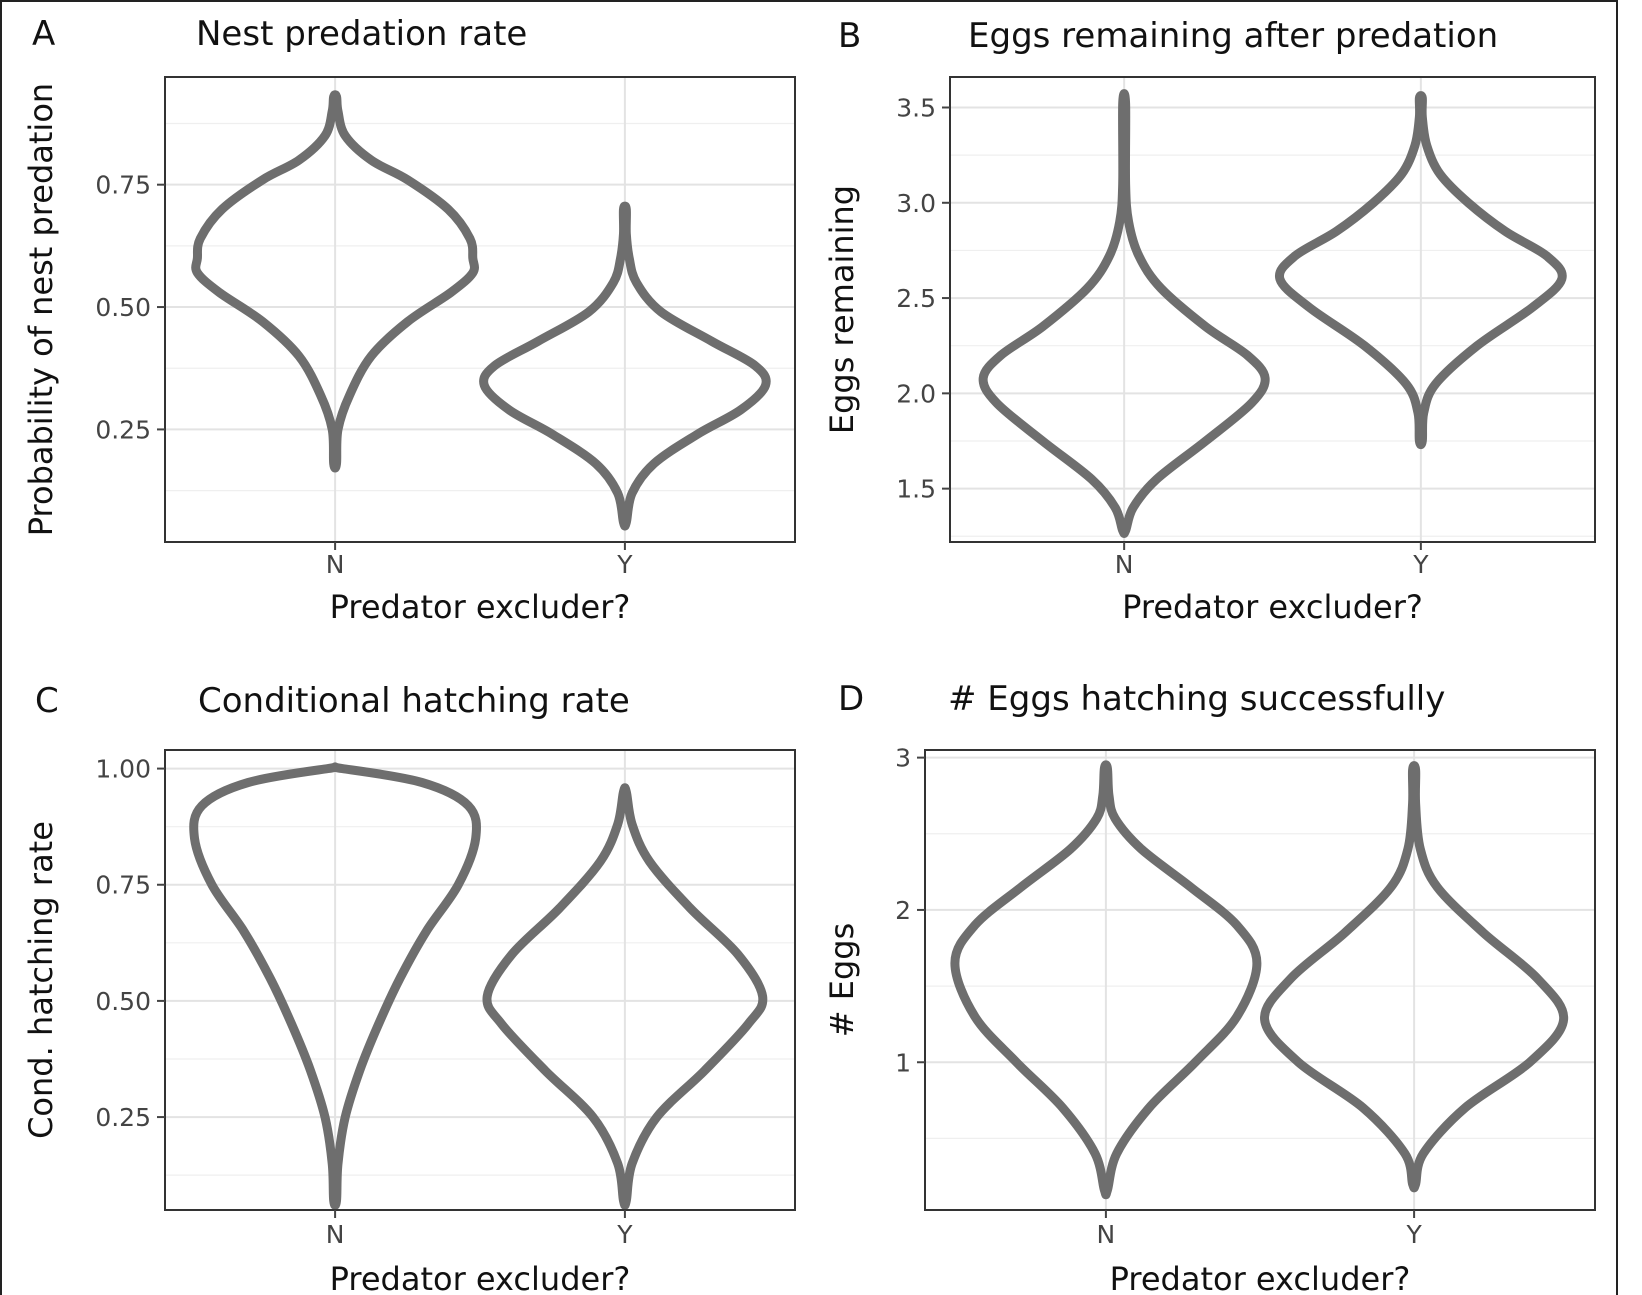 The image size is (1642, 1295). Describe the element at coordinates (123, 769) in the screenshot. I see `panel-c-y-tick-label: 1.00` at that location.